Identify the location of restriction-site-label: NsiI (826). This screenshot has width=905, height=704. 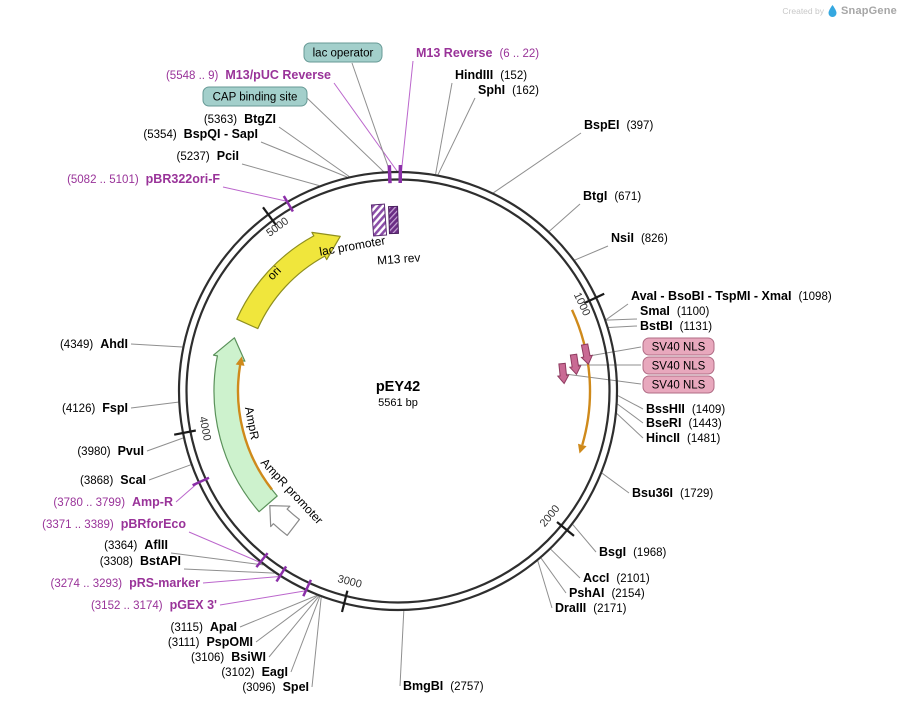
(639, 238).